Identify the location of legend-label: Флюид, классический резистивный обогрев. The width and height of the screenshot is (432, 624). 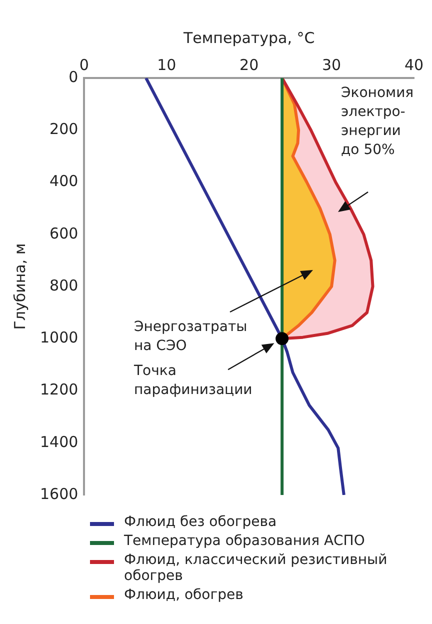
(256, 568).